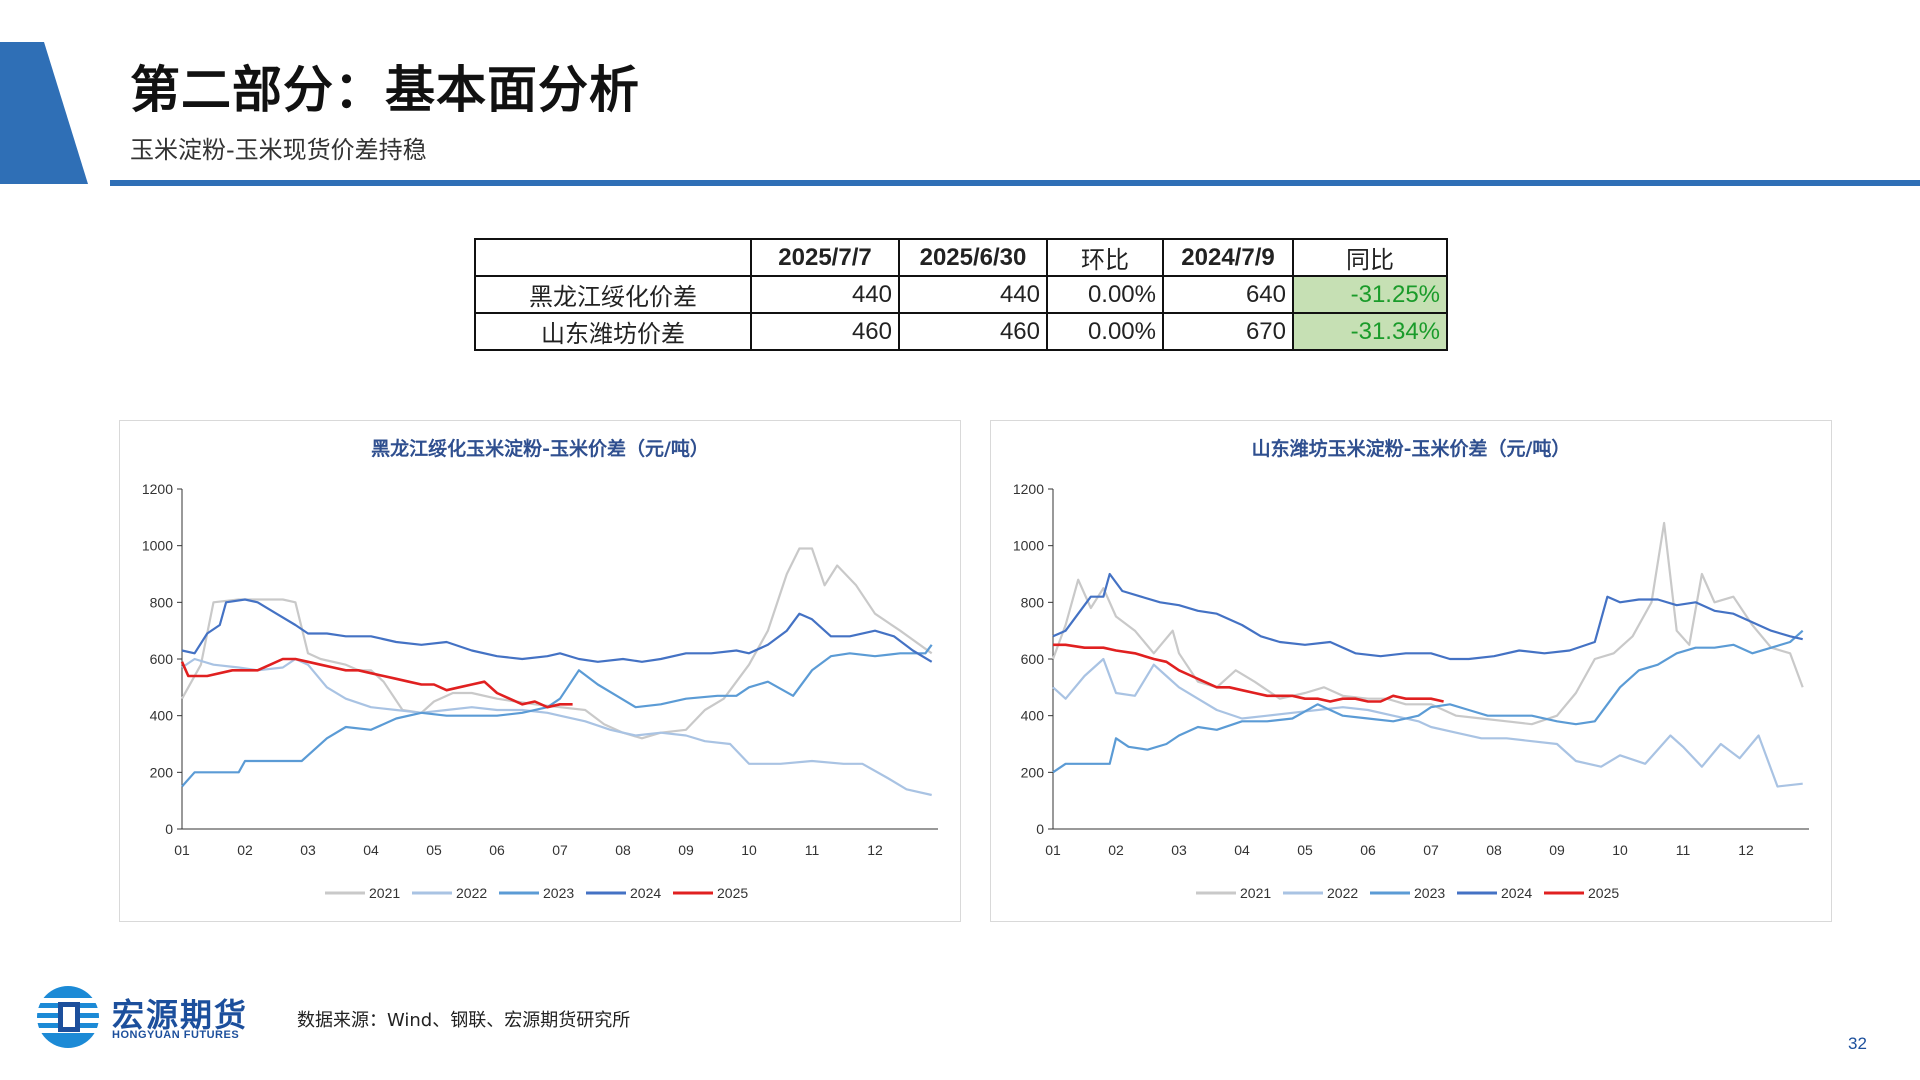 Image resolution: width=1920 pixels, height=1080 pixels. Describe the element at coordinates (1370, 294) in the screenshot. I see `cell-yoy: -31.25%` at that location.